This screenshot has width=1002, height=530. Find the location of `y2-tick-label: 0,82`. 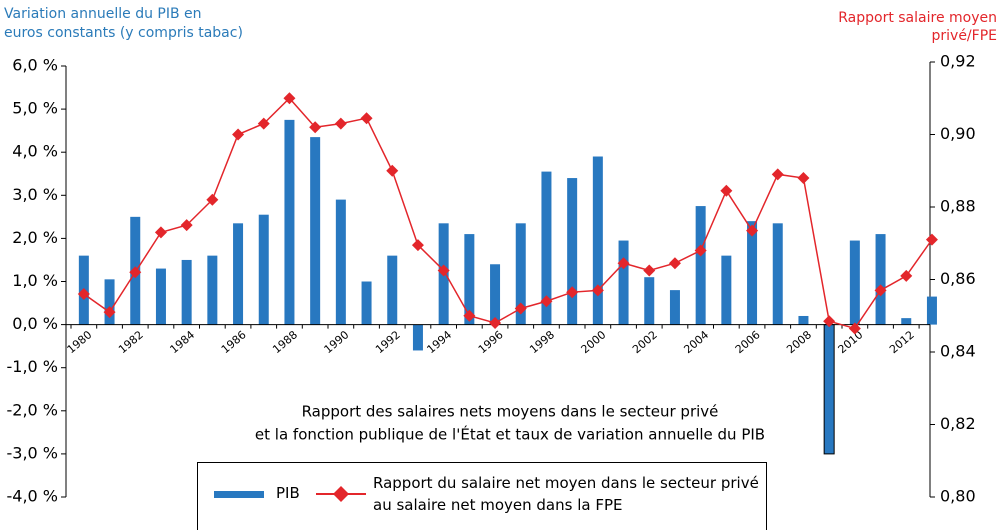

y2-tick-label: 0,82 is located at coordinates (958, 423).